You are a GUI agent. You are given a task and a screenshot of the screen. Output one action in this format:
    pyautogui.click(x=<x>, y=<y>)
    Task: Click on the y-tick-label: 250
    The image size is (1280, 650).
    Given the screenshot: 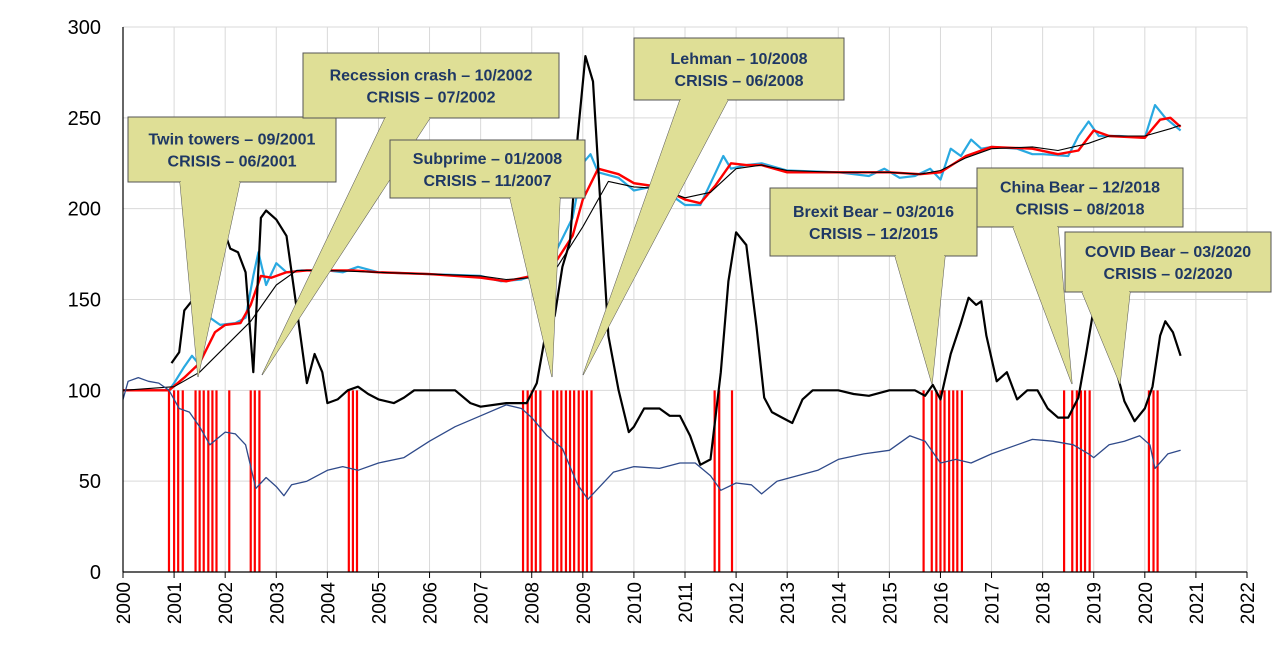 What is the action you would take?
    pyautogui.click(x=84, y=119)
    